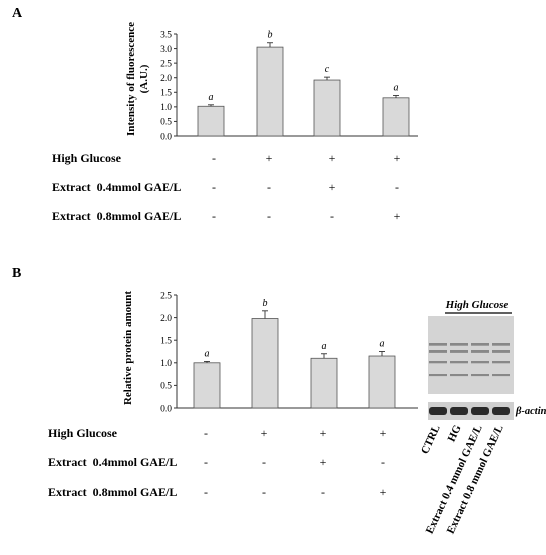 The width and height of the screenshot is (546, 555). I want to click on panel-b-treatment-label: Extract 0.8mmol GAE/L, so click(112, 492).